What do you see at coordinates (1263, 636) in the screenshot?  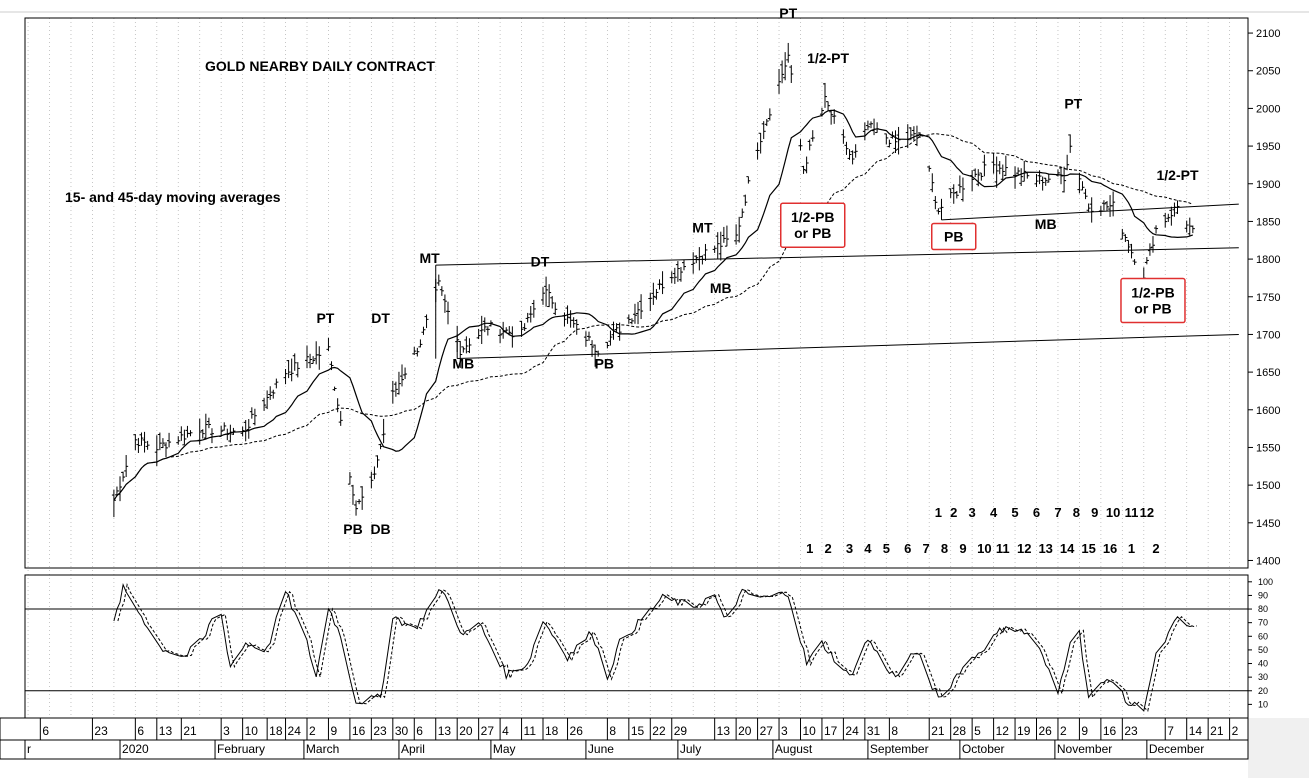 I see `osc-tick-label-5: 60` at bounding box center [1263, 636].